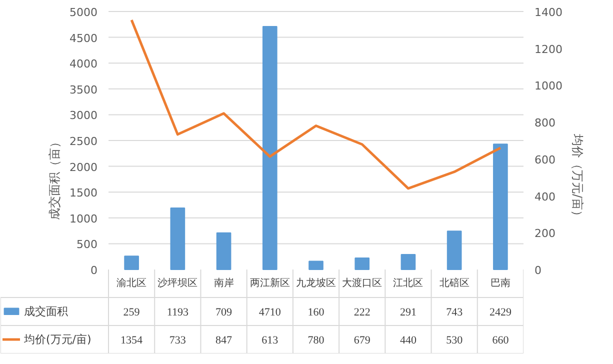 This screenshot has height=364, width=613. I want to click on data-label: 160, so click(316, 312).